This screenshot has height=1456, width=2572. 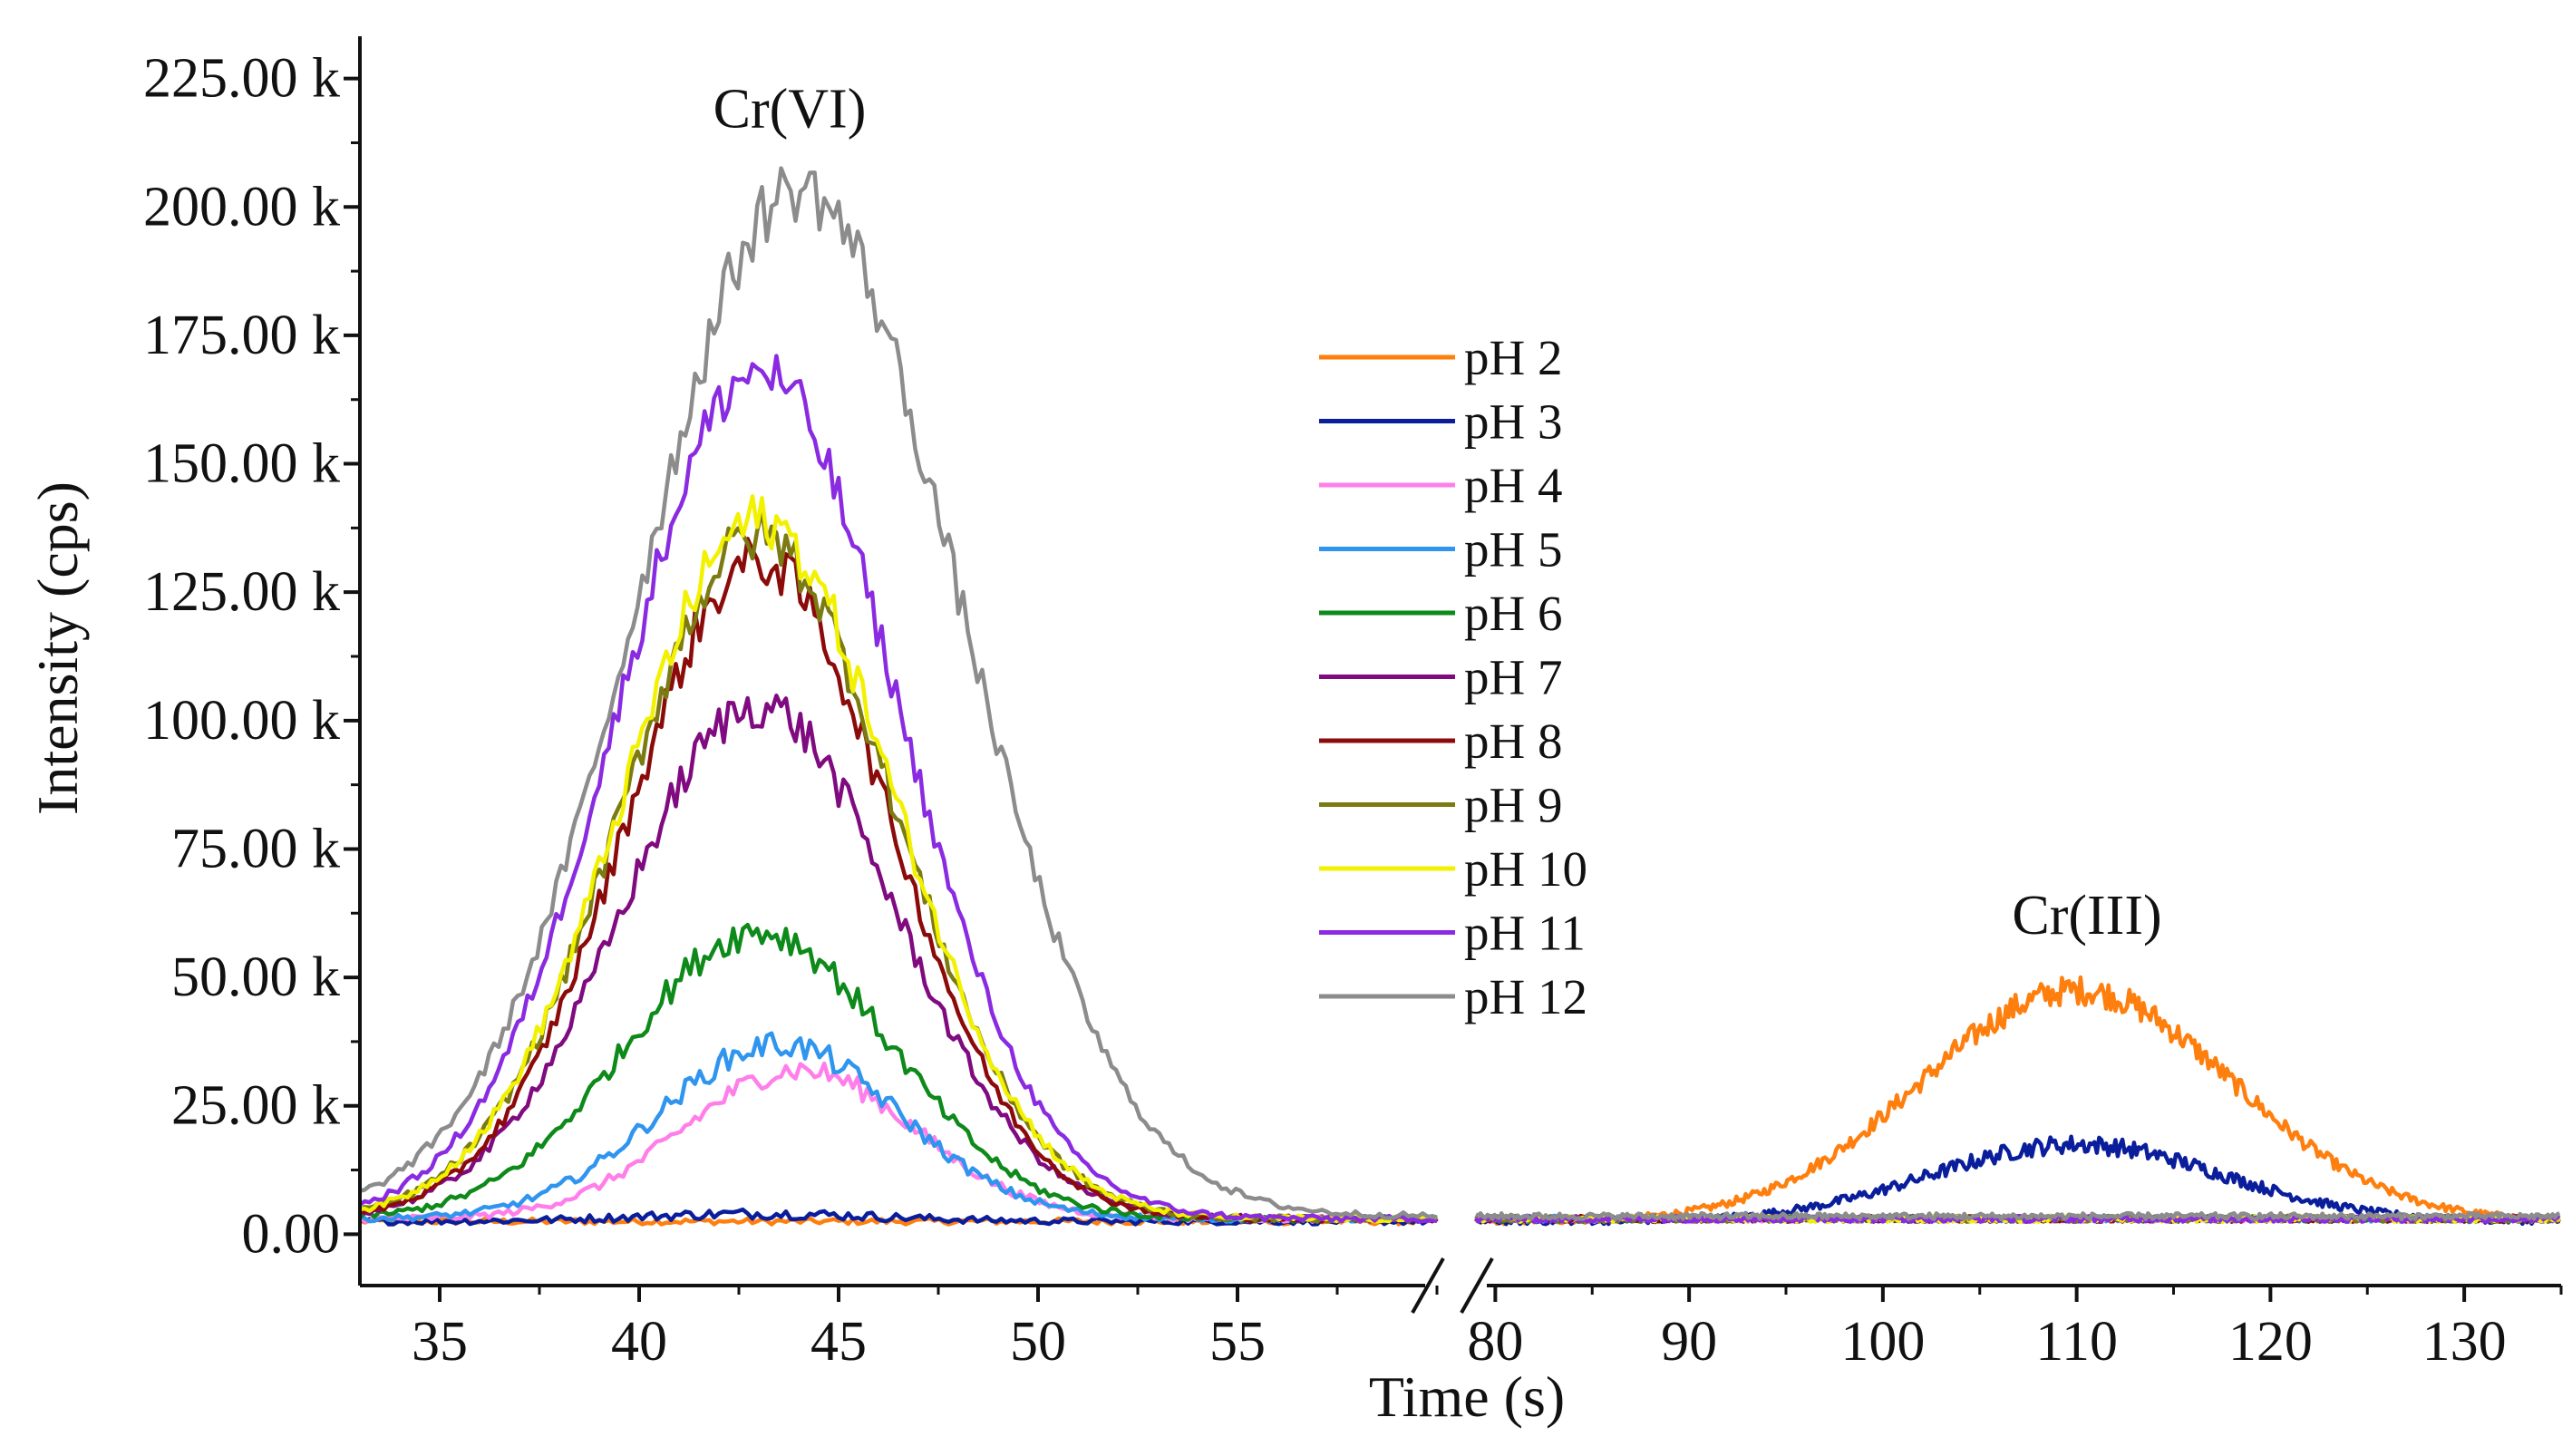 I want to click on x-tick-label: 35, so click(x=440, y=1342).